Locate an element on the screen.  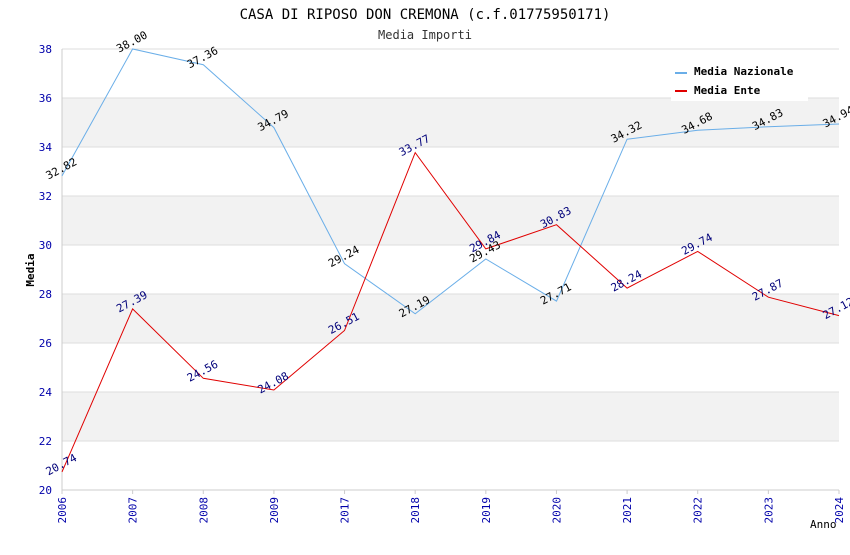
data-label-media-nazionale: 29.24 is located at coordinates (344, 256).